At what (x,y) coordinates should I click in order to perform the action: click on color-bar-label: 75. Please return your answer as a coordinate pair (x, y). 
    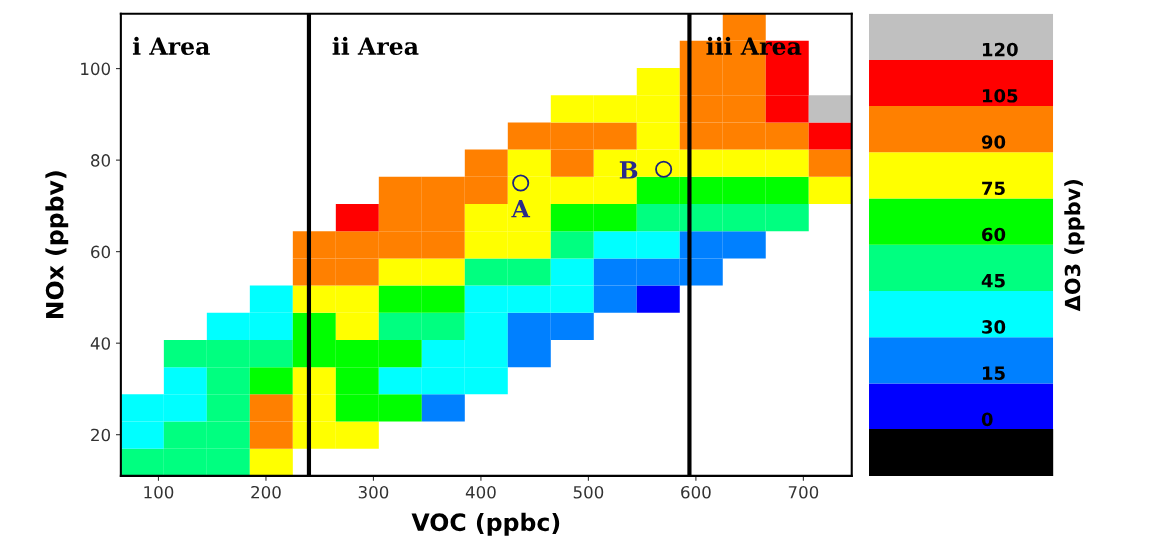
    Looking at the image, I should click on (993, 188).